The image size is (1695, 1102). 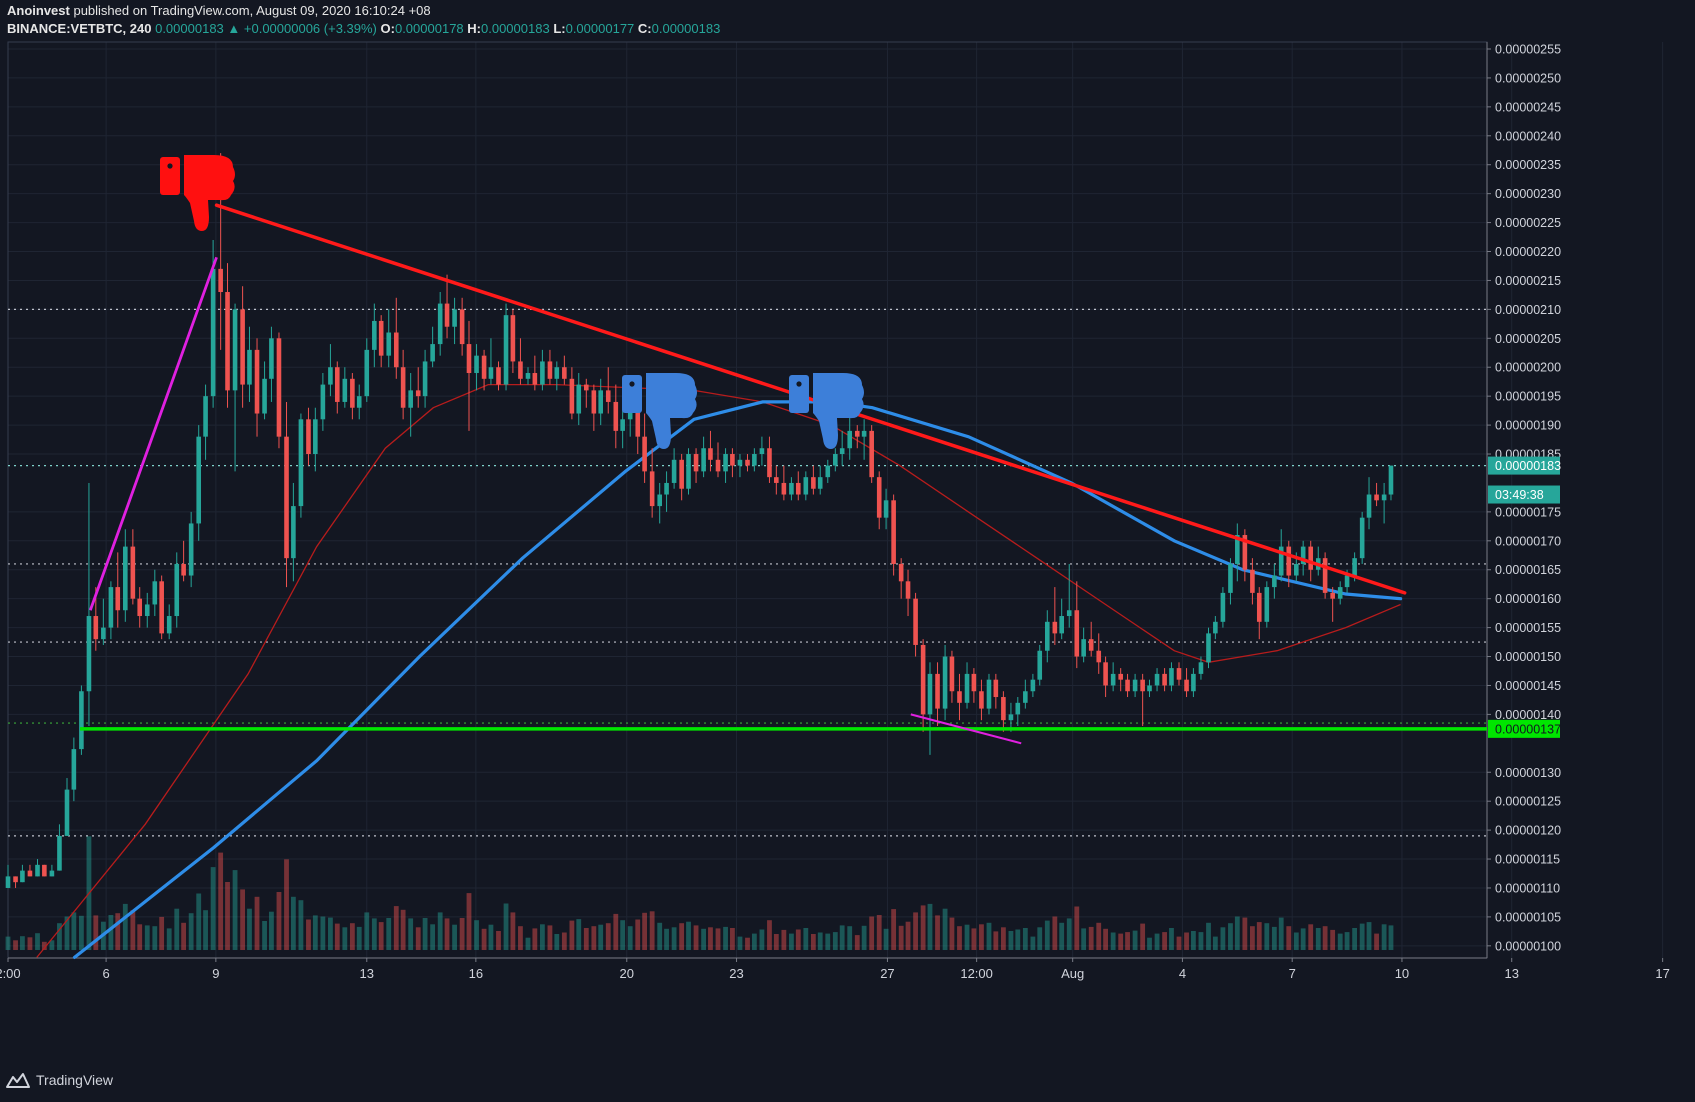 I want to click on y-tick-label: 0.00000145, so click(x=1528, y=686).